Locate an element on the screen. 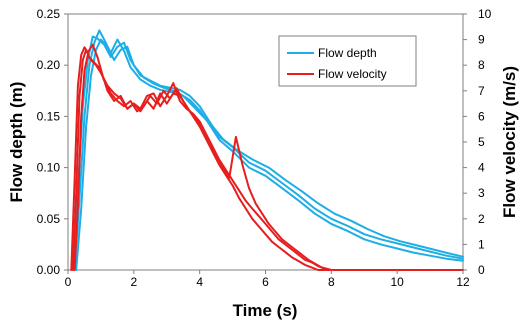  y2-tick-label: 6 is located at coordinates (481, 116).